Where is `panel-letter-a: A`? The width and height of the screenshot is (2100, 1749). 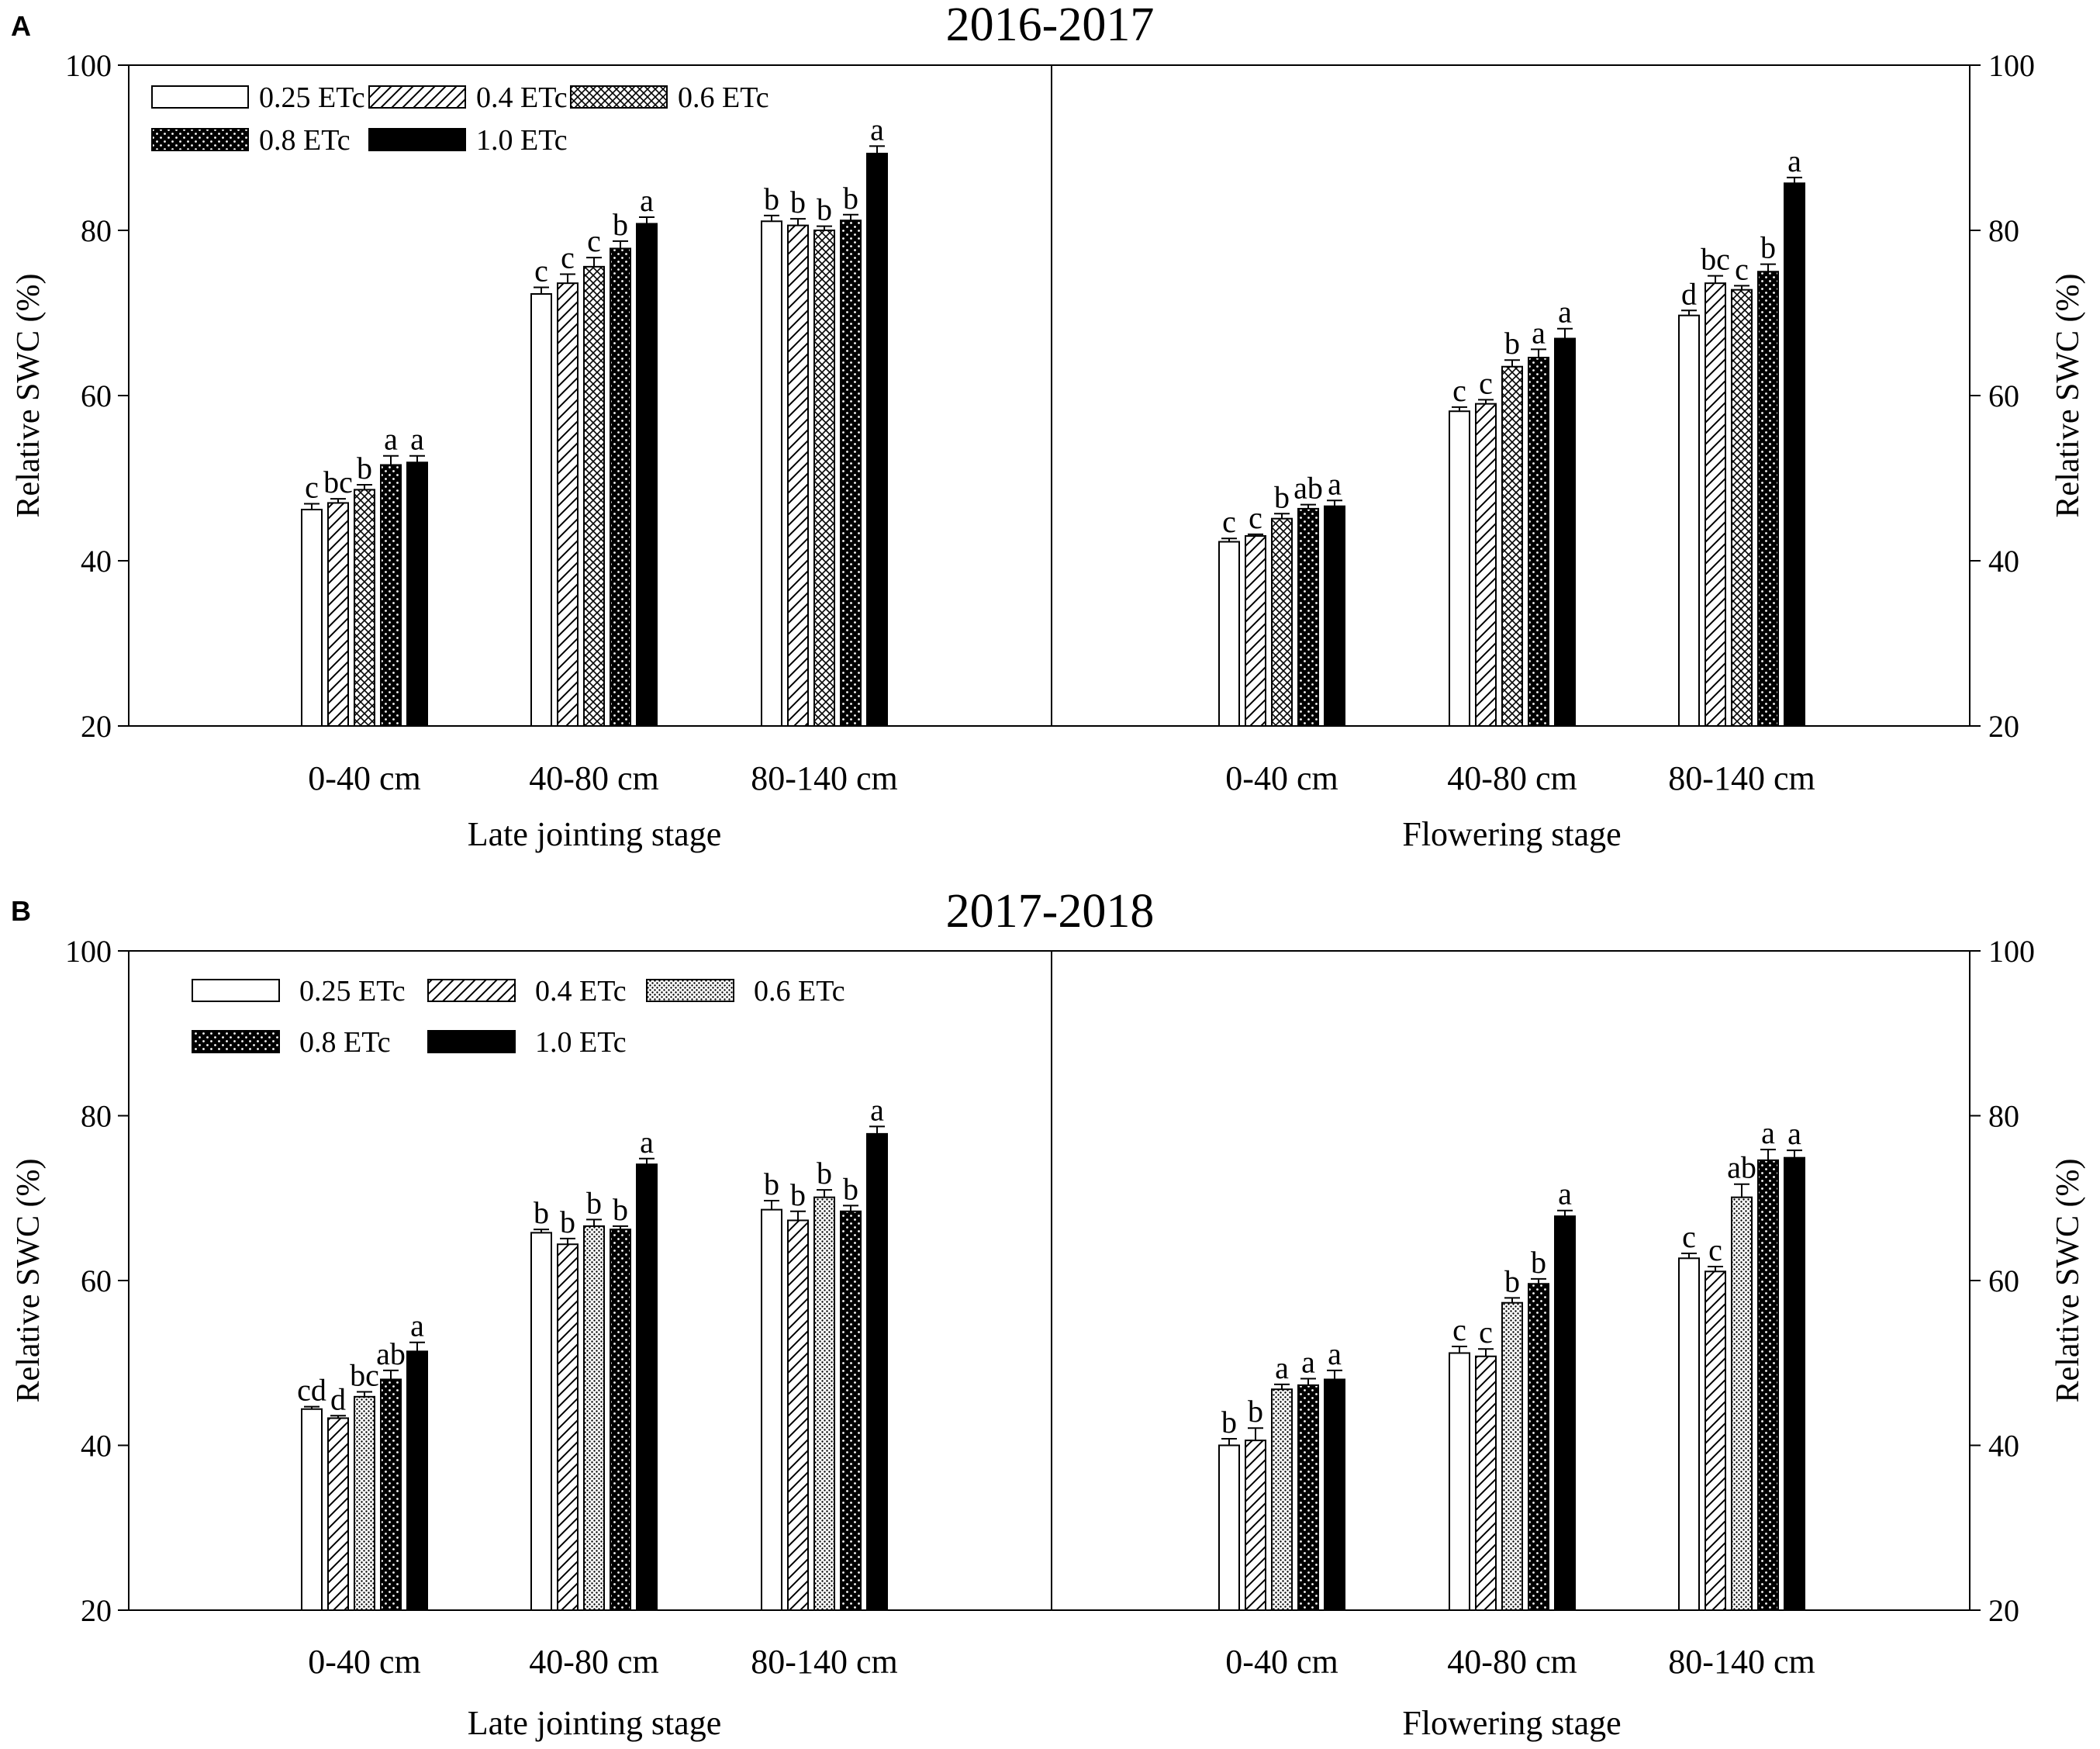 panel-letter-a: A is located at coordinates (21, 26).